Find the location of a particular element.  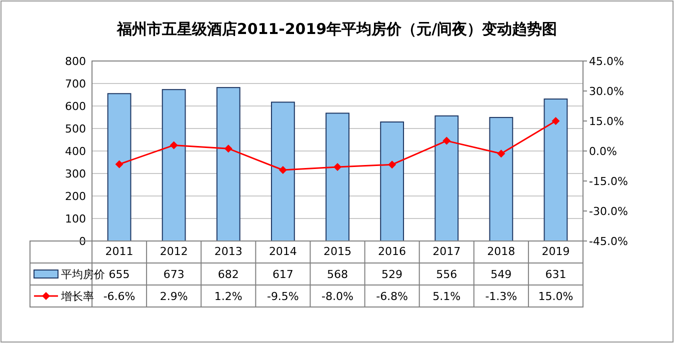

x-tick-label: 2012 is located at coordinates (174, 251).